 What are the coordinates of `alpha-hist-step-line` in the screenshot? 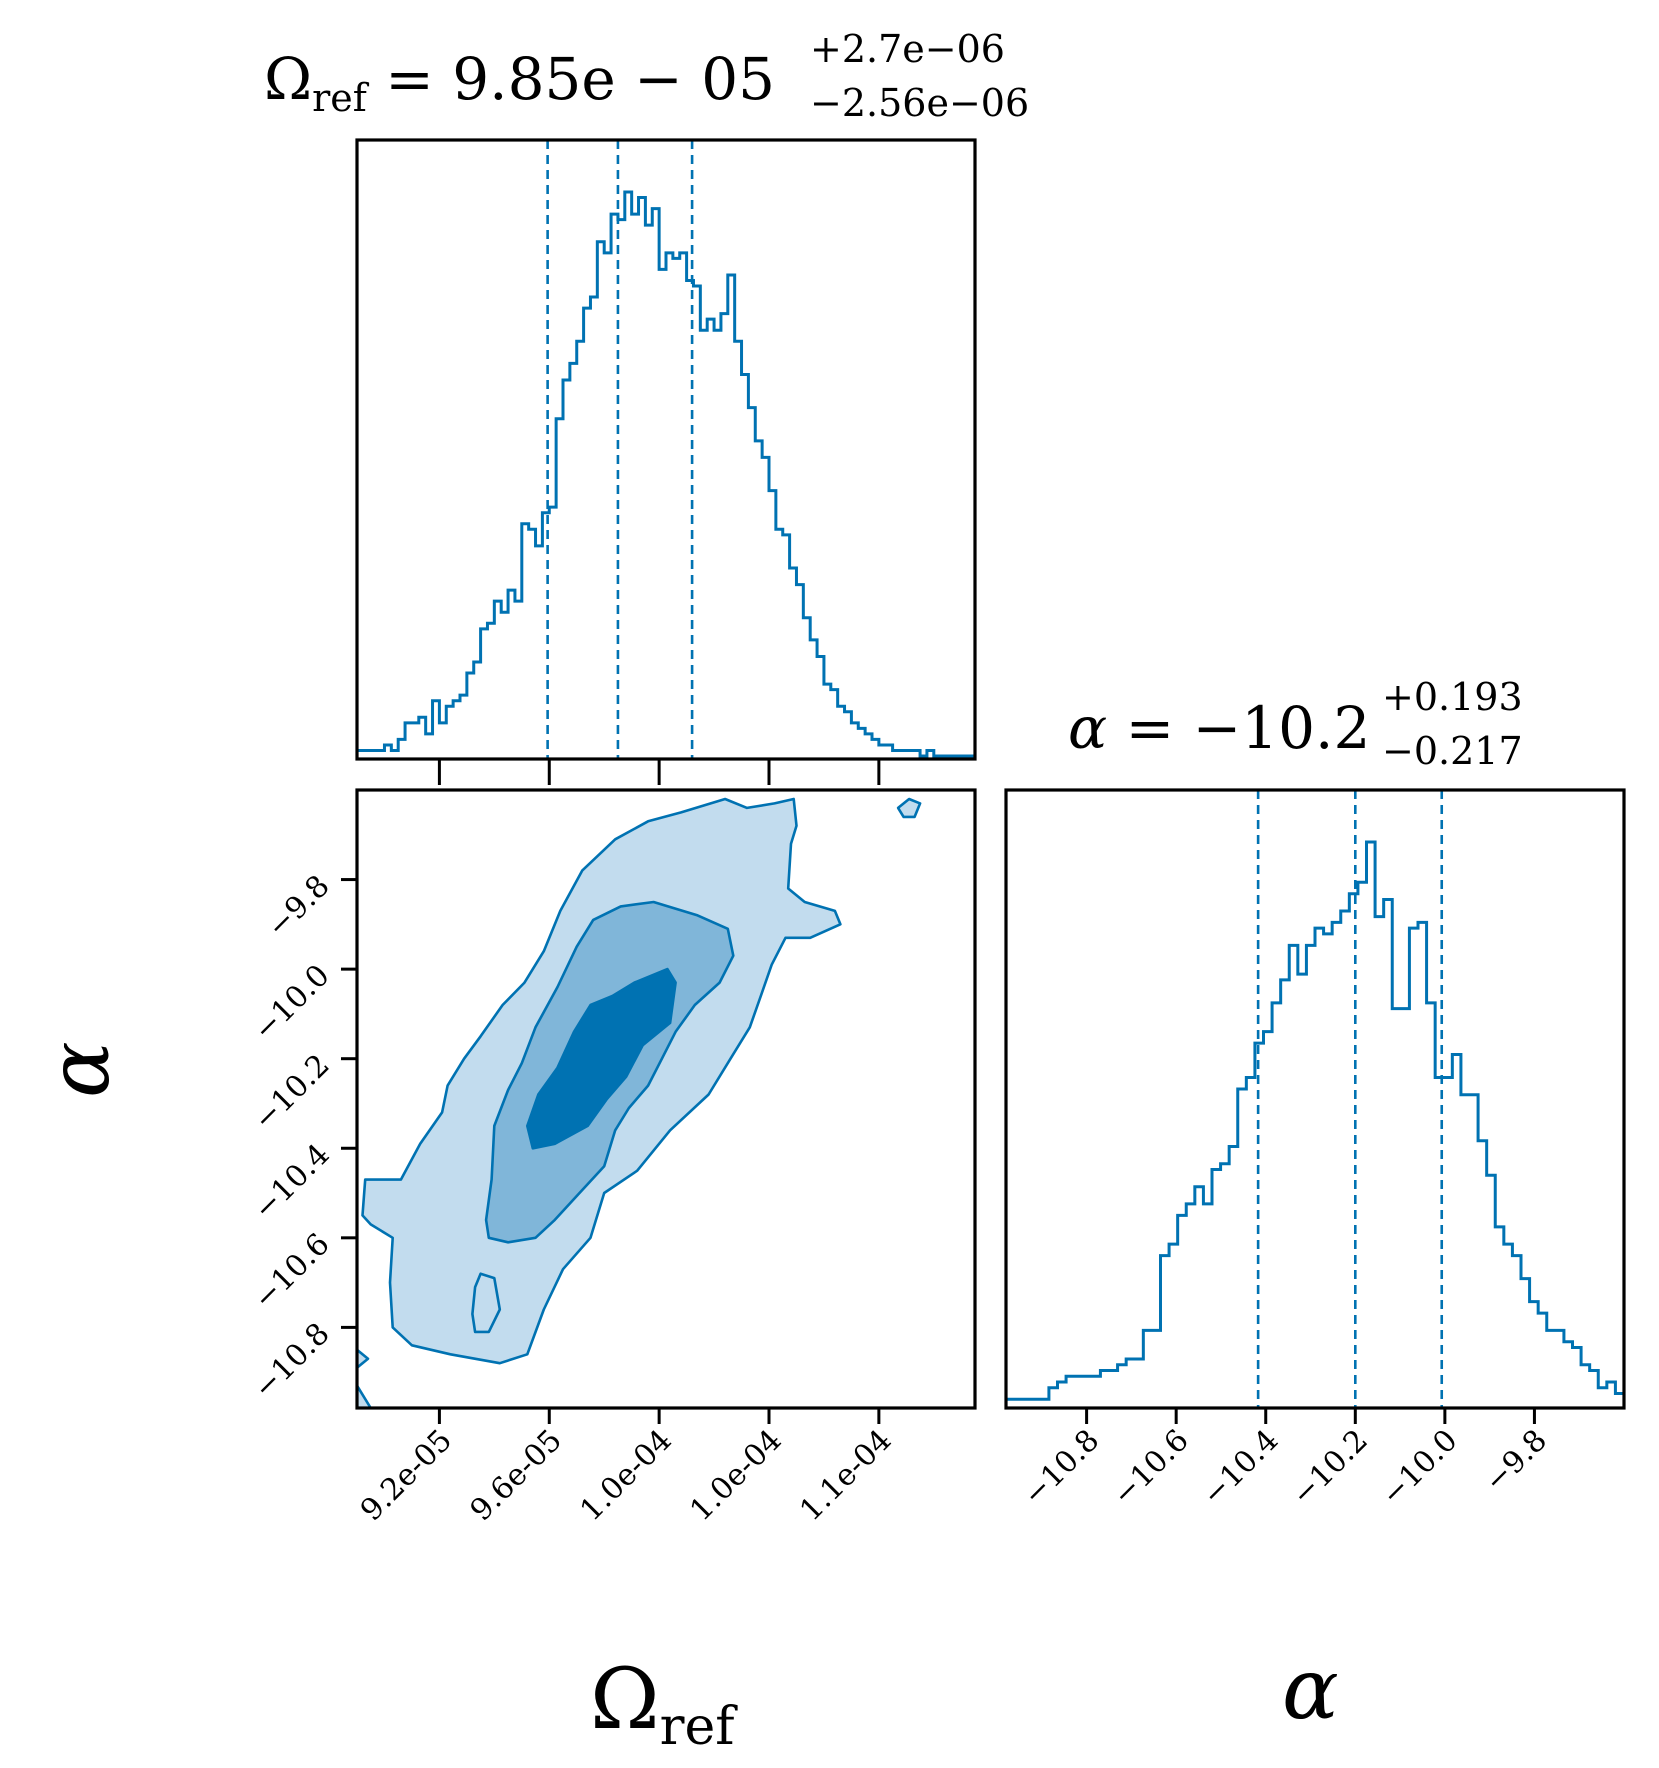 It's located at (1315, 1120).